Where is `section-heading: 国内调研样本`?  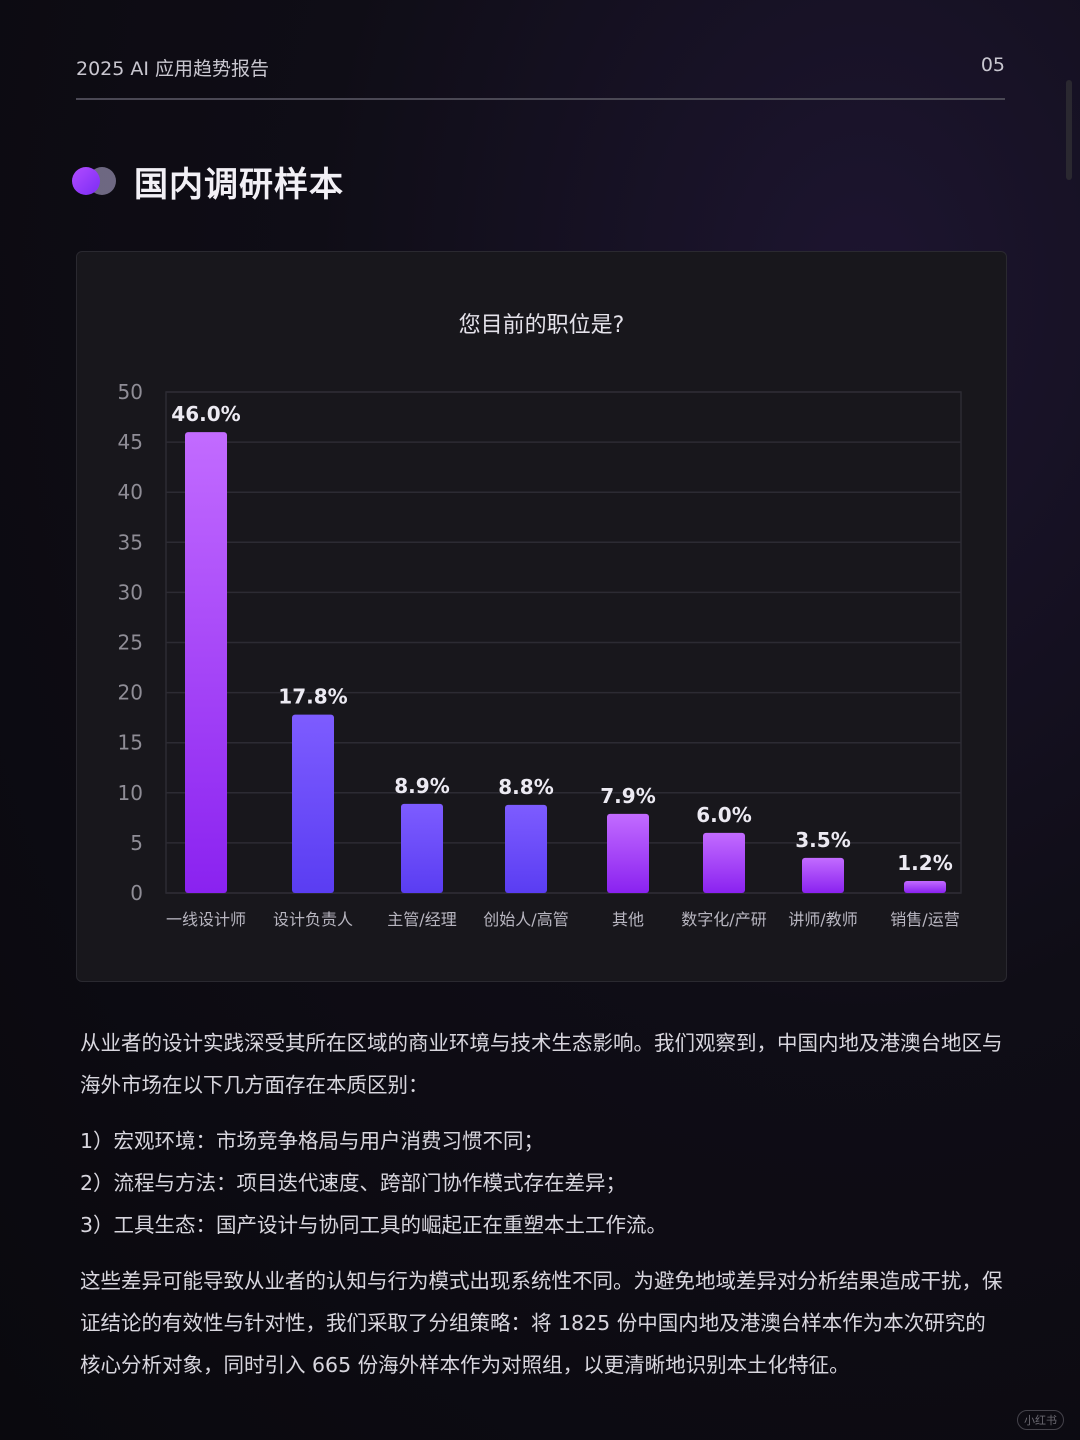 section-heading: 国内调研样本 is located at coordinates (208, 181).